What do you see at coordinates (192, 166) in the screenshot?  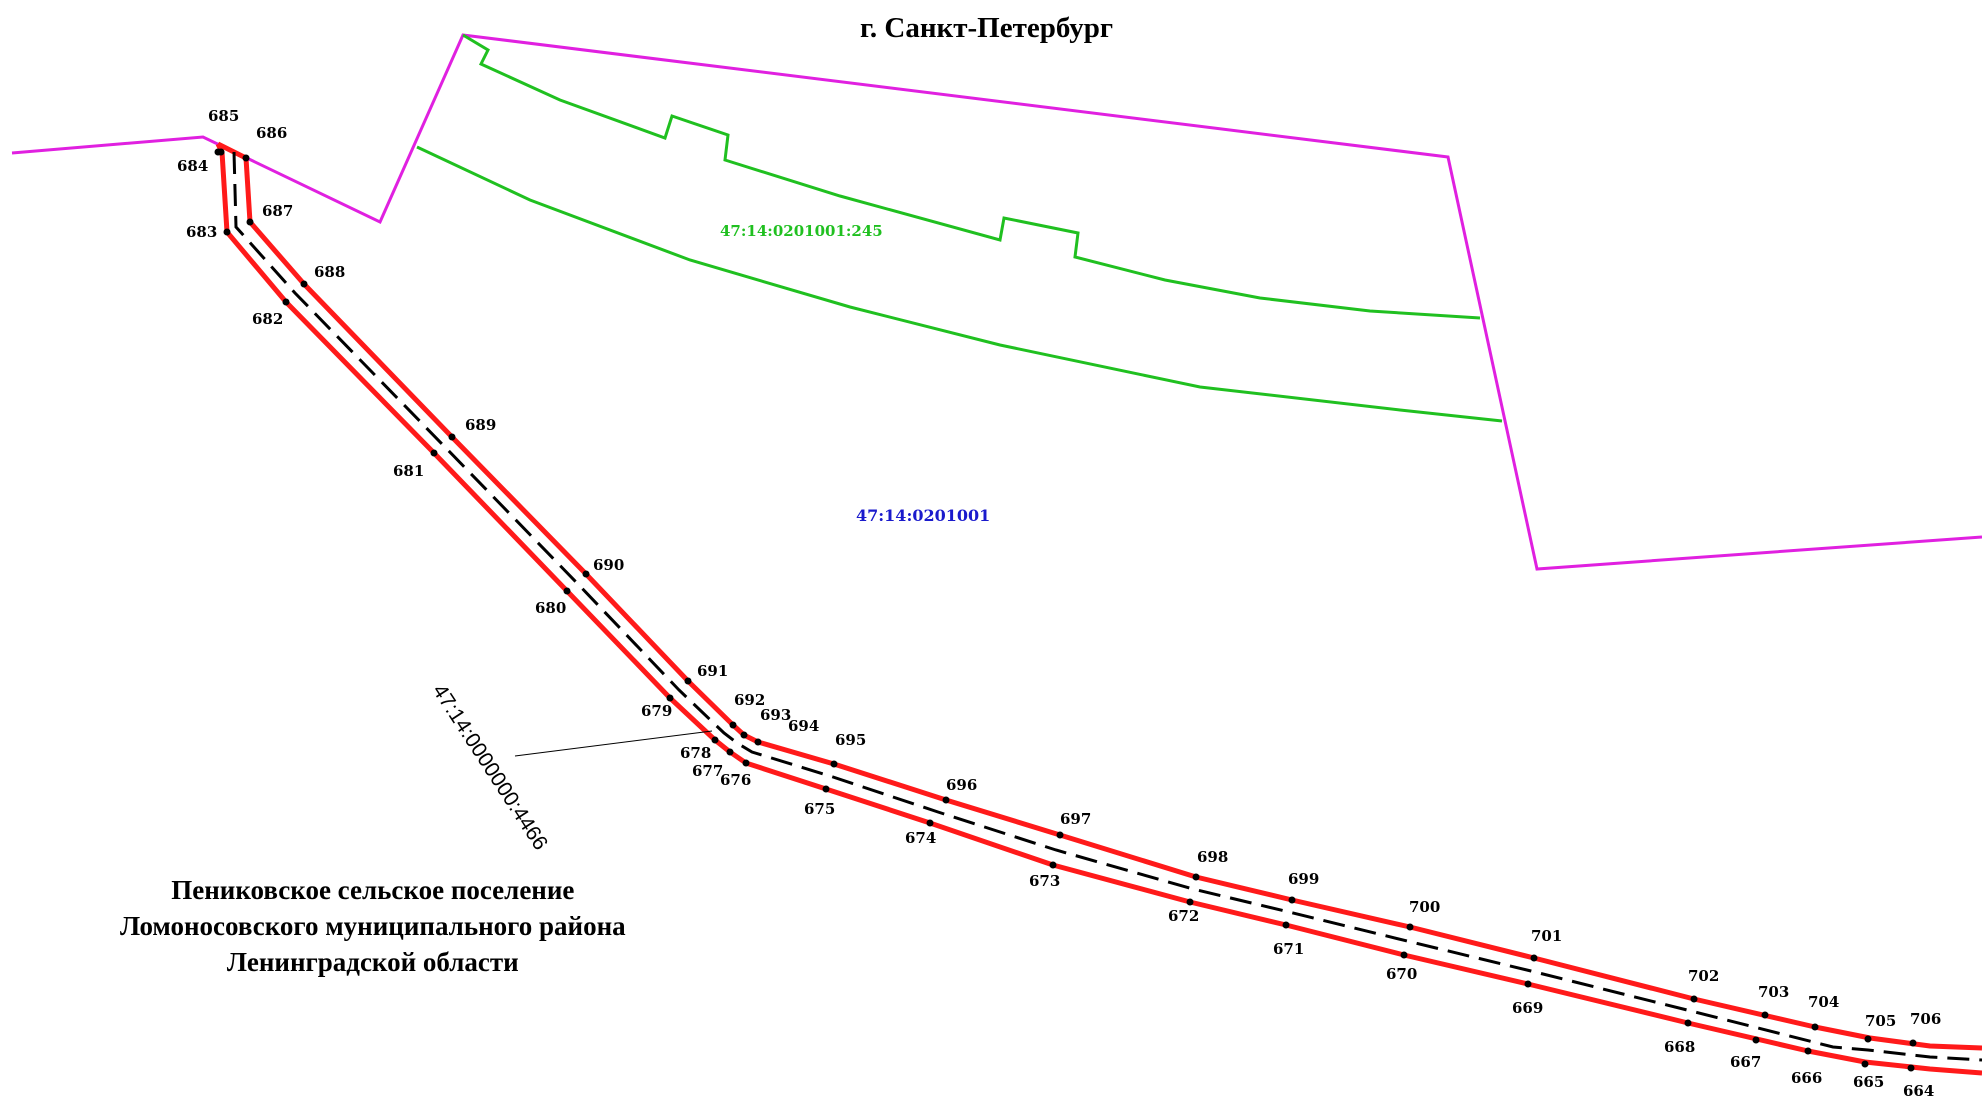 I see `point-label-684: 684` at bounding box center [192, 166].